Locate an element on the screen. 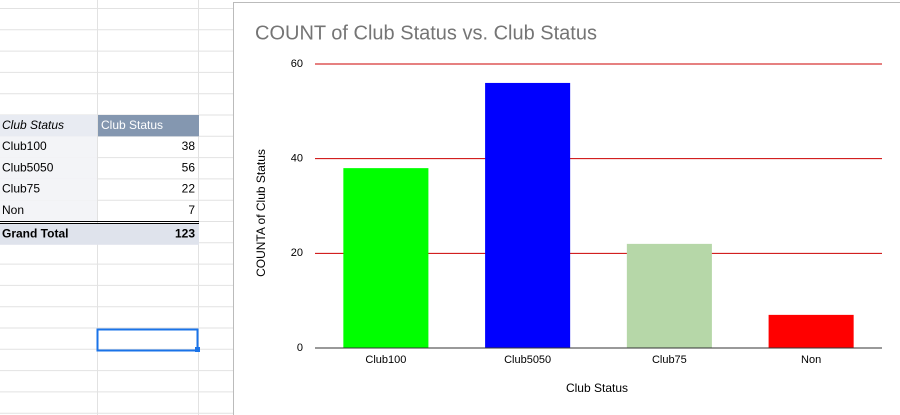 Image resolution: width=900 pixels, height=415 pixels. chart-title: COUNT of Club Status vs. Club Status is located at coordinates (426, 33).